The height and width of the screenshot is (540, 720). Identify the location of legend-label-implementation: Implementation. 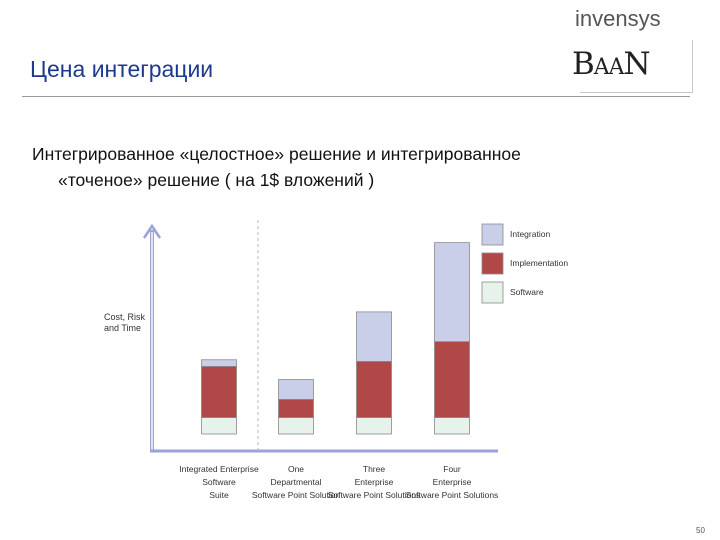
(539, 263).